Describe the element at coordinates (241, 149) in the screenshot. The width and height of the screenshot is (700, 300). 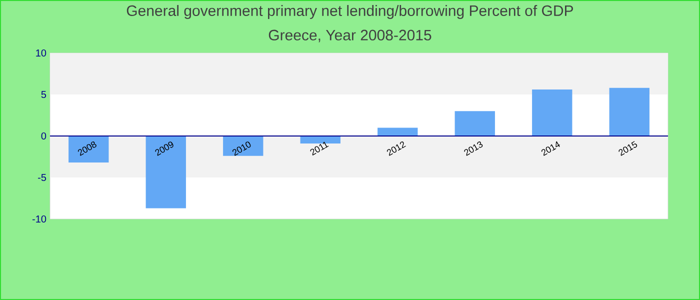
I see `x-tick-label: 2010` at that location.